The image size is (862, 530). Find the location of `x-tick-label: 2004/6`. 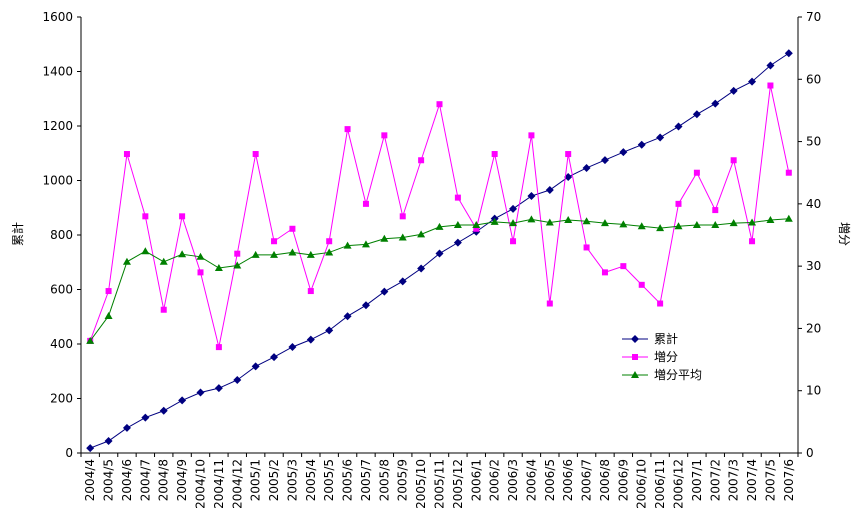

x-tick-label: 2004/6 is located at coordinates (127, 480).